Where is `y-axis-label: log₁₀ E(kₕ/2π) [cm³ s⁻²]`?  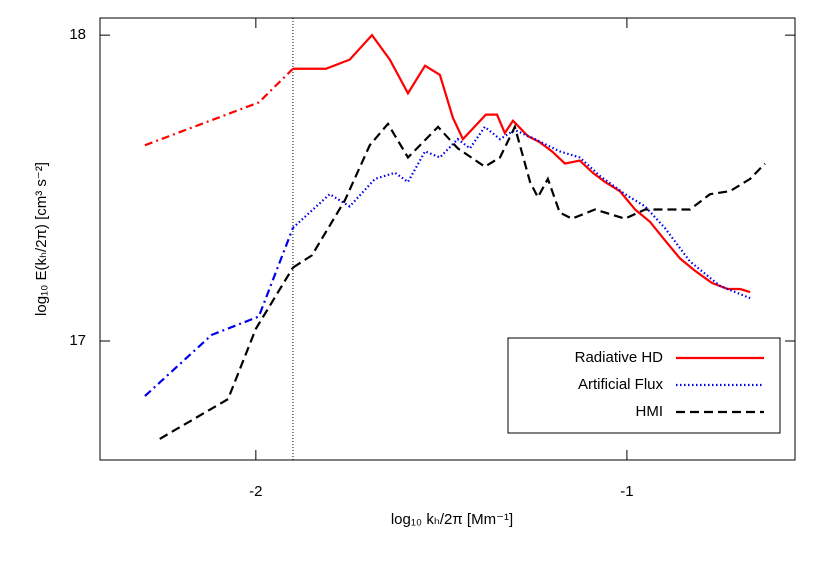 y-axis-label: log₁₀ E(kₕ/2π) [cm³ s⁻²] is located at coordinates (41, 239).